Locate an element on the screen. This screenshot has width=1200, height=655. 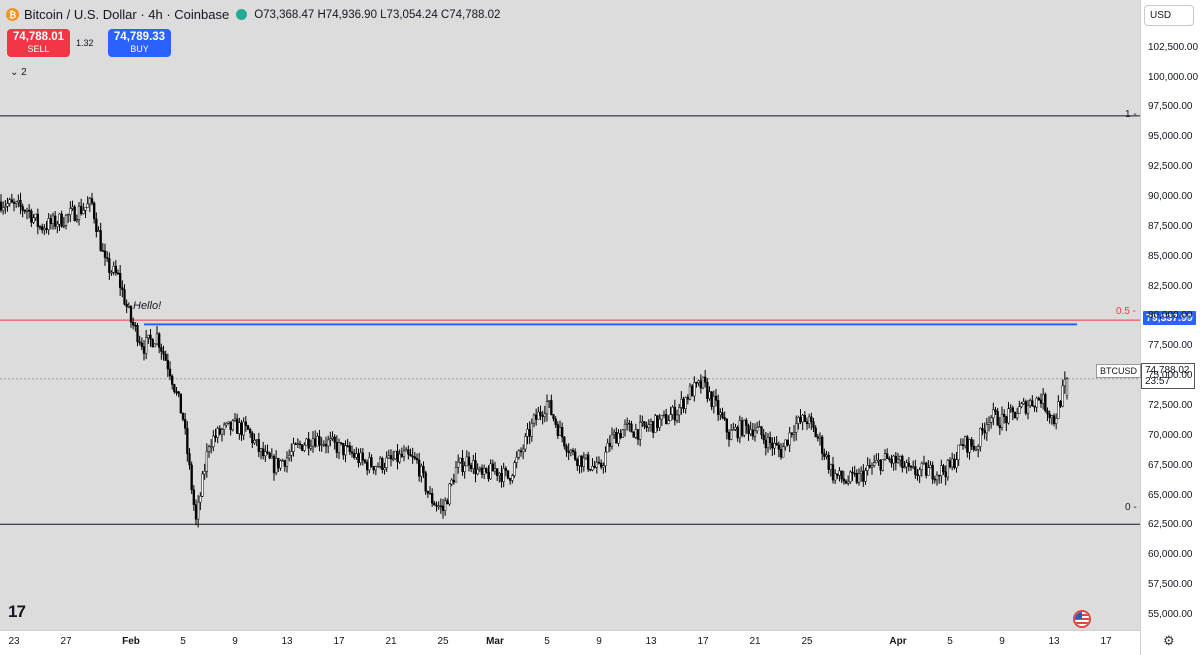
y-tick-label: 95,000.00 is located at coordinates (1170, 137).